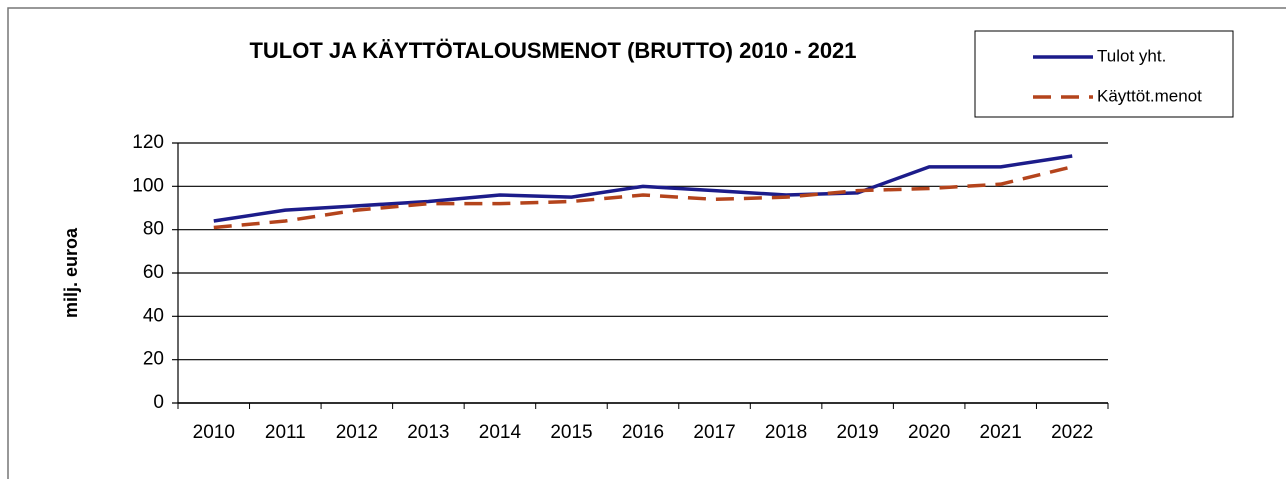  Describe the element at coordinates (214, 432) in the screenshot. I see `x-tick-label: 2010` at that location.